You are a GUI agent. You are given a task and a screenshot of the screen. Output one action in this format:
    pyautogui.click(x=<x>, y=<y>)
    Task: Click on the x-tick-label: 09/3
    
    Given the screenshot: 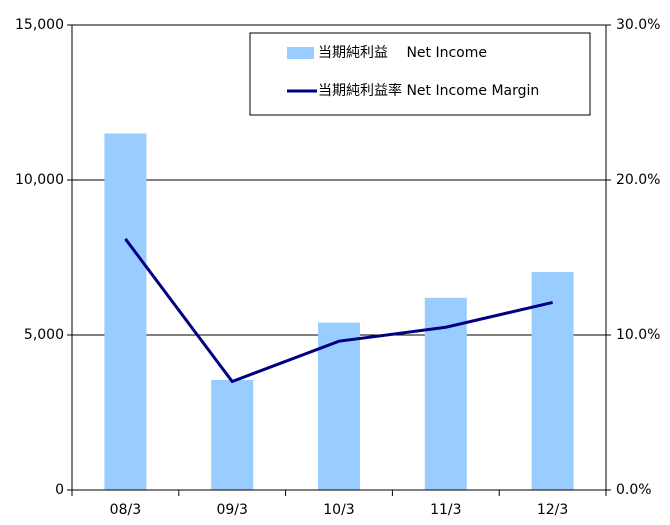 What is the action you would take?
    pyautogui.click(x=231, y=510)
    